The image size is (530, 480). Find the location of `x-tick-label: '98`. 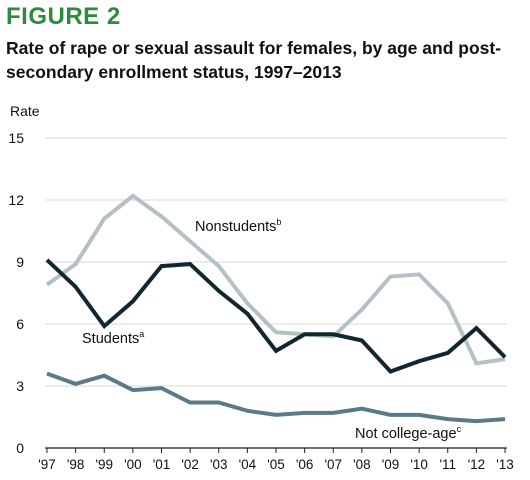

x-tick-label: '98 is located at coordinates (76, 464).